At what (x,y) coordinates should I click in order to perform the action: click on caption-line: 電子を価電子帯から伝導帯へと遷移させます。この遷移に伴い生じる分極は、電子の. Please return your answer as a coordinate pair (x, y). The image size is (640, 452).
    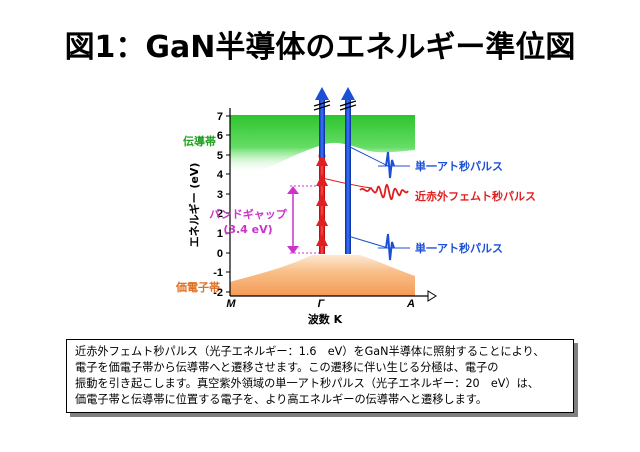
    Looking at the image, I should click on (287, 367).